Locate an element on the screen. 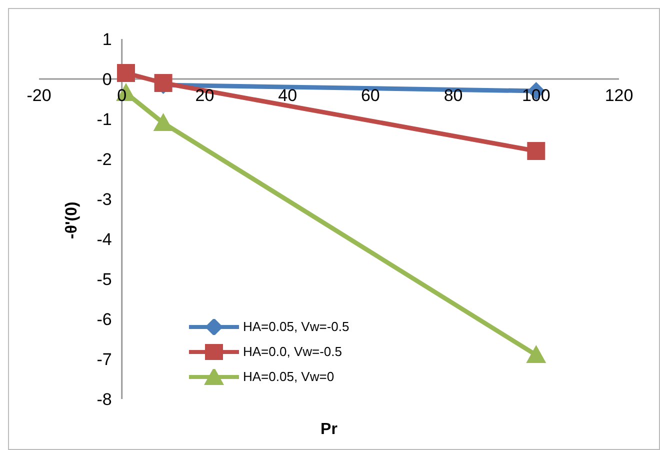 The image size is (660, 450). legend-label: HA=0.05, Vw=-0.5 is located at coordinates (296, 326).